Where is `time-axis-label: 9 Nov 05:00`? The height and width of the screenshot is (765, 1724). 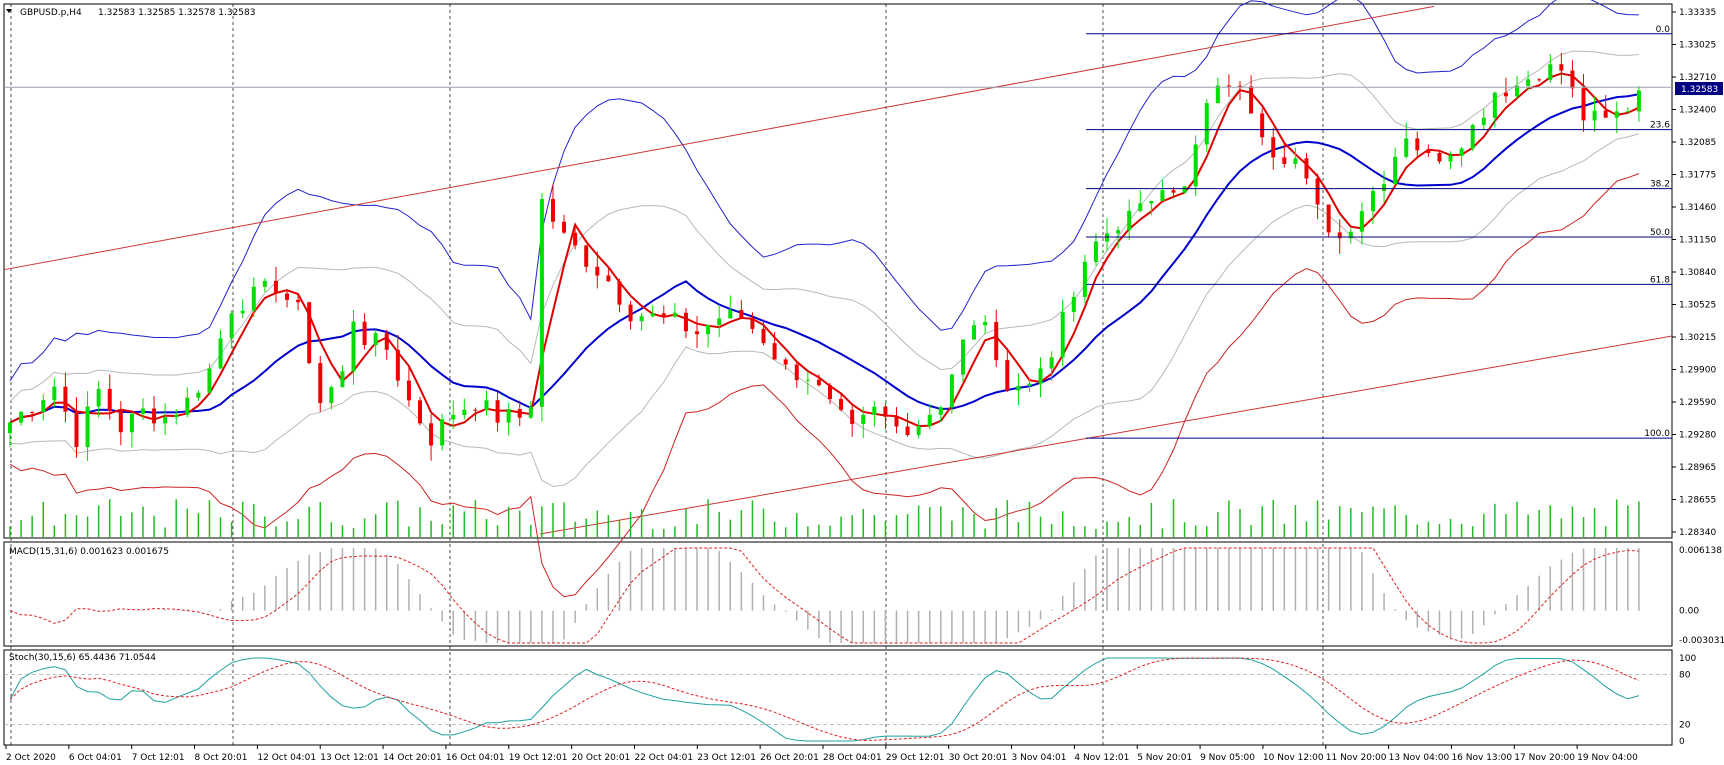 time-axis-label: 9 Nov 05:00 is located at coordinates (1227, 758).